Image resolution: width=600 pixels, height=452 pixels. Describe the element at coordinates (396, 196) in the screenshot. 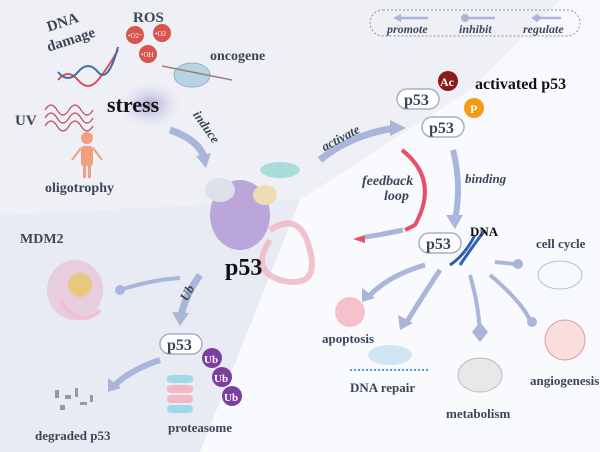

I see `feedback-label-2: loop` at that location.